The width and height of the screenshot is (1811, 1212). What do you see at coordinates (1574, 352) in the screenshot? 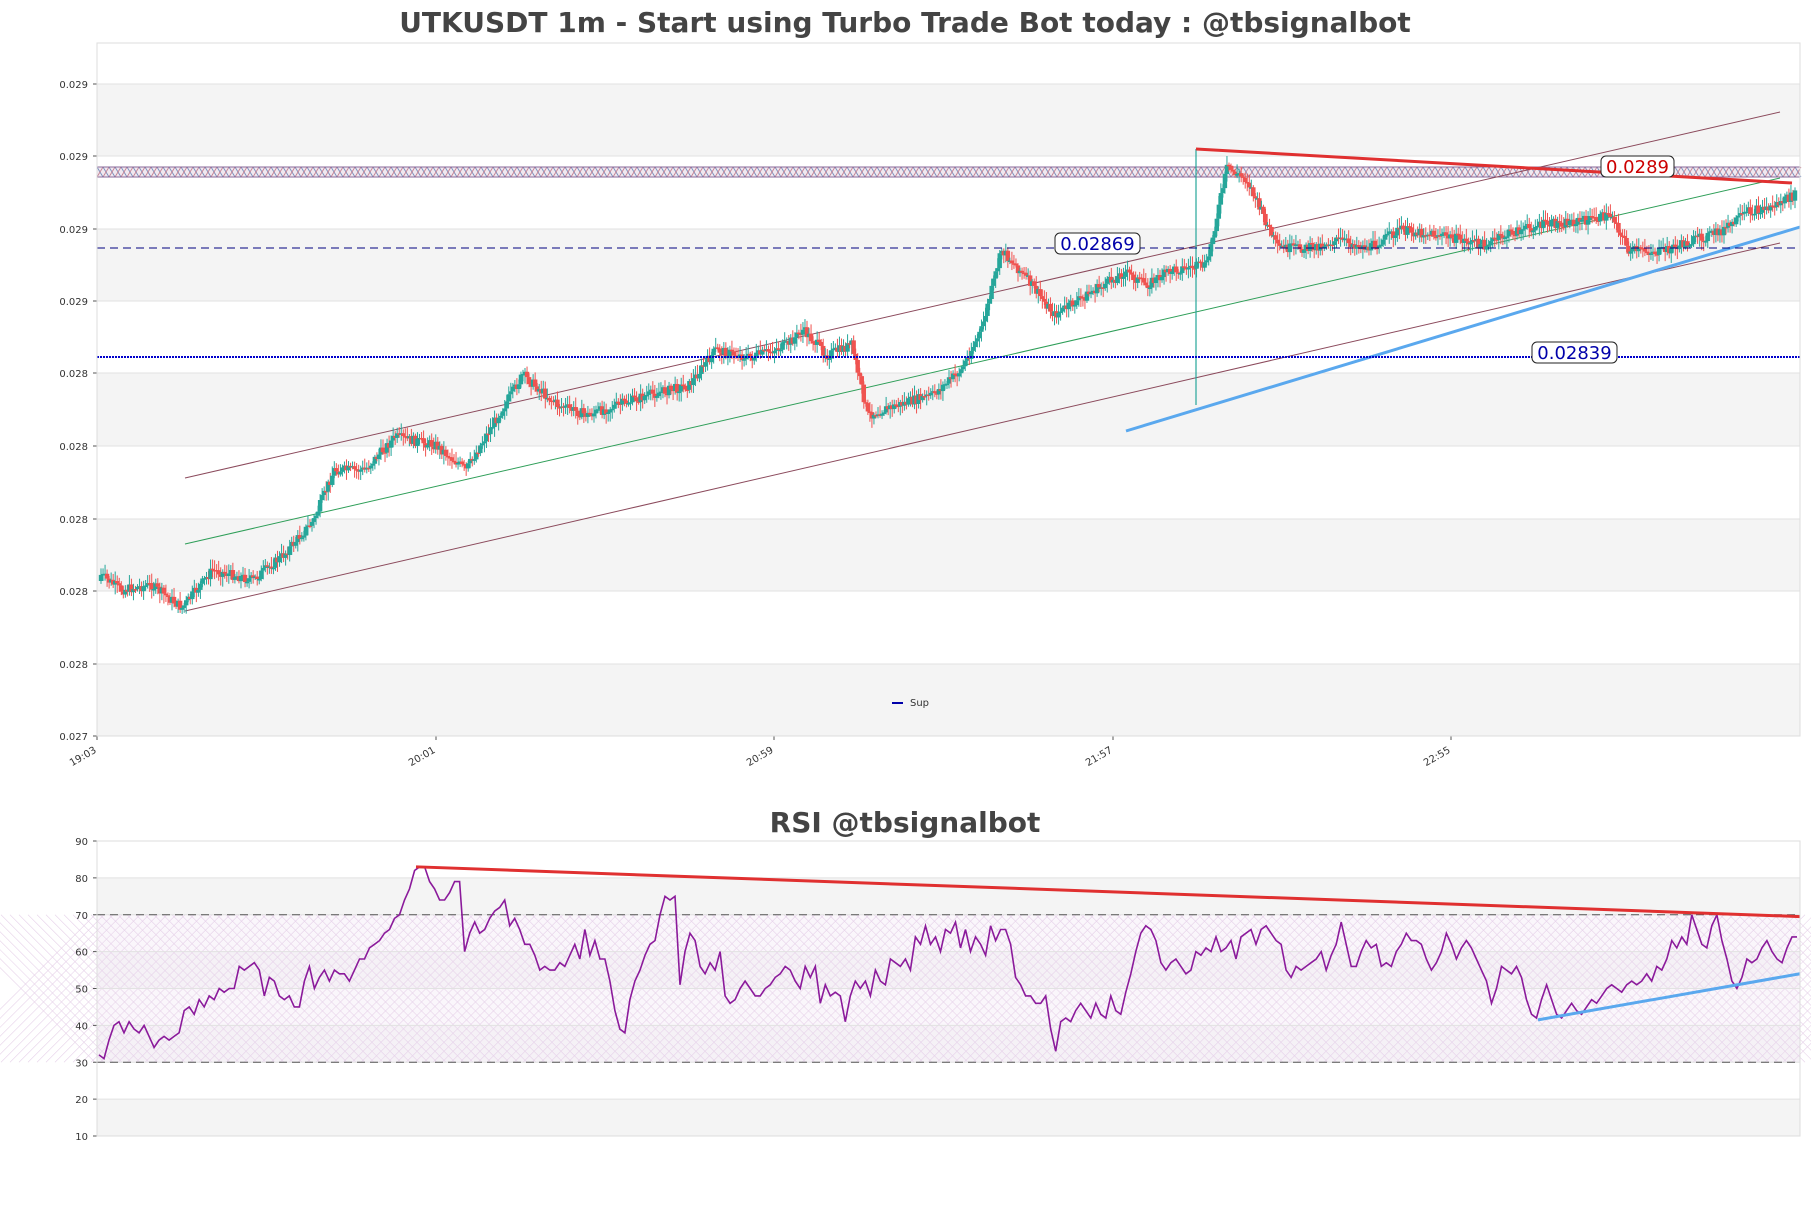
I see `price-level-label-box` at bounding box center [1574, 352].